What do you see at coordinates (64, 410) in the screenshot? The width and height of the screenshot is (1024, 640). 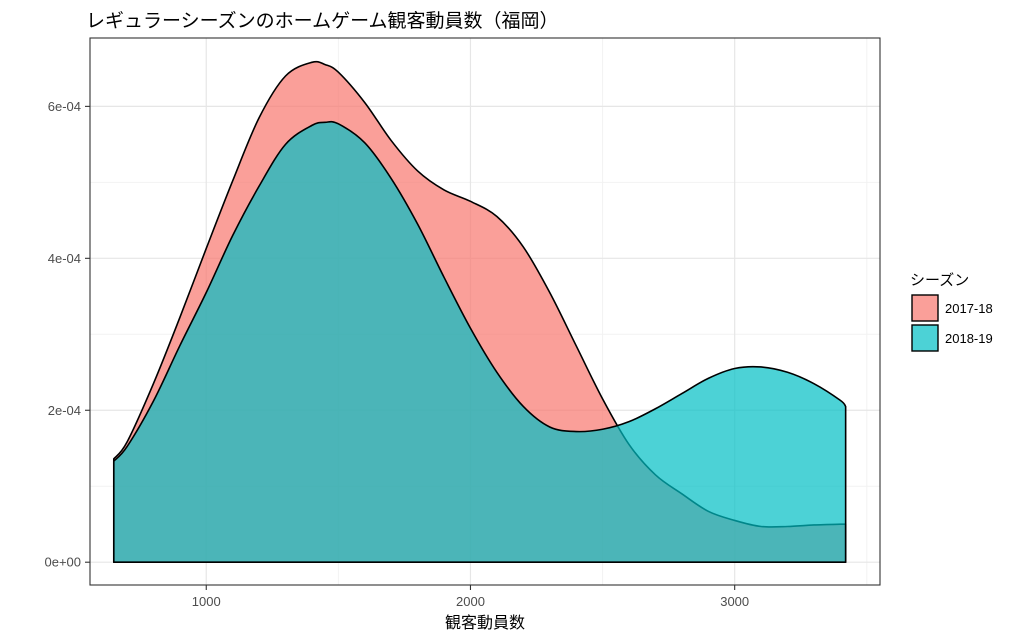 I see `y-tick-label: 2e-04` at bounding box center [64, 410].